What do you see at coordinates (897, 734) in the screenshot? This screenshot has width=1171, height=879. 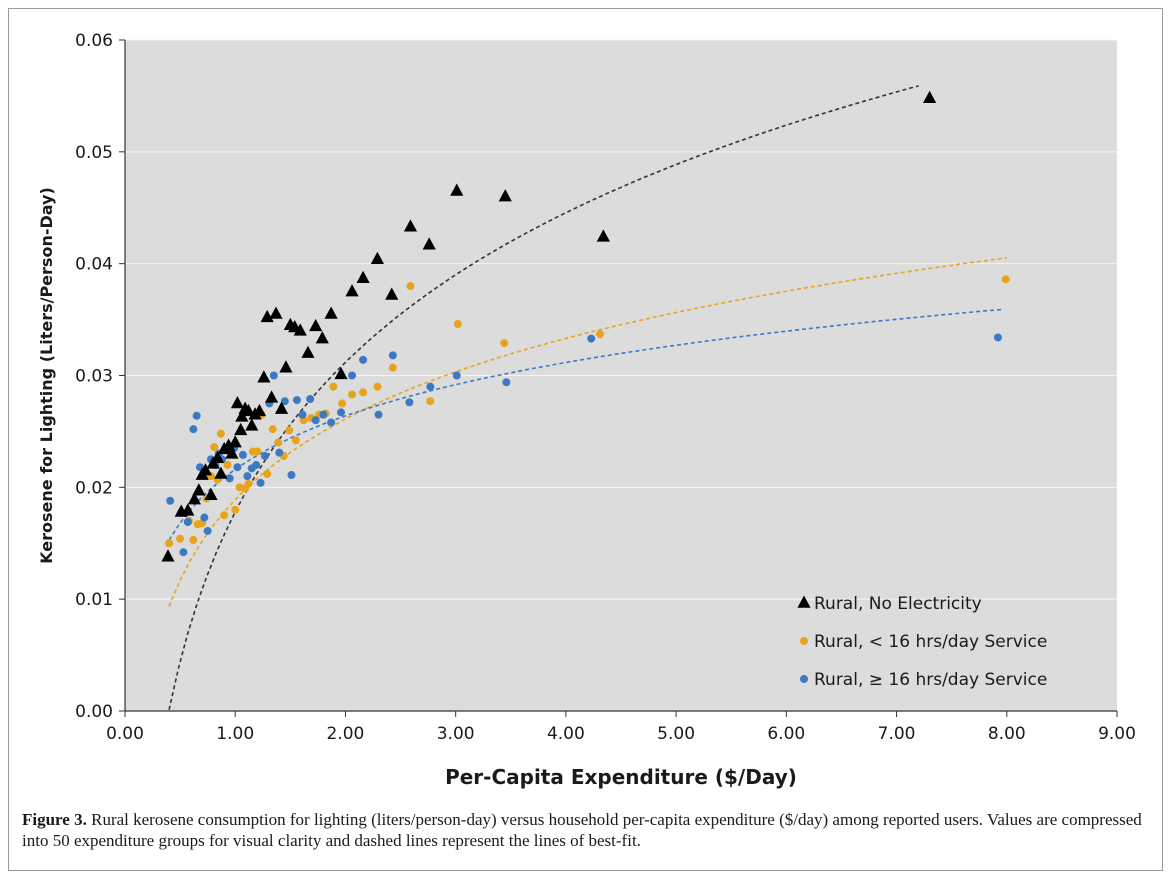 I see `x-tick-label: 7.00` at bounding box center [897, 734].